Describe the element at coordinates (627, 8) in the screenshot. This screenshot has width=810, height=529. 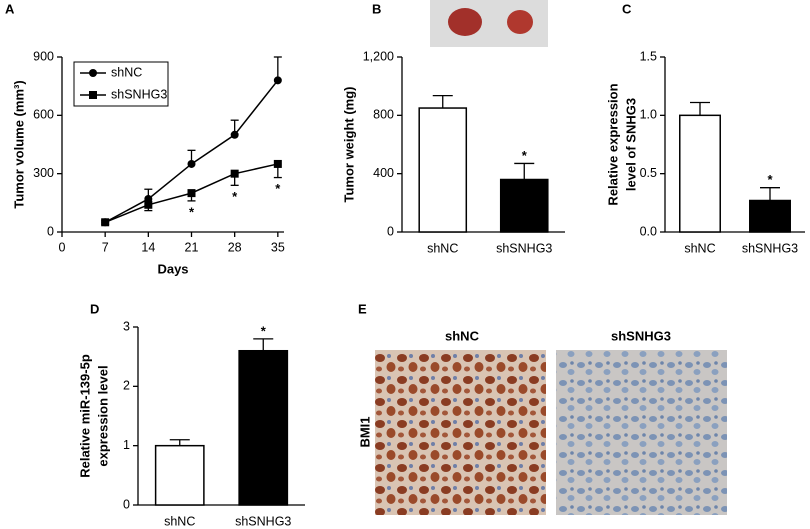
I see `panel-label: C` at that location.